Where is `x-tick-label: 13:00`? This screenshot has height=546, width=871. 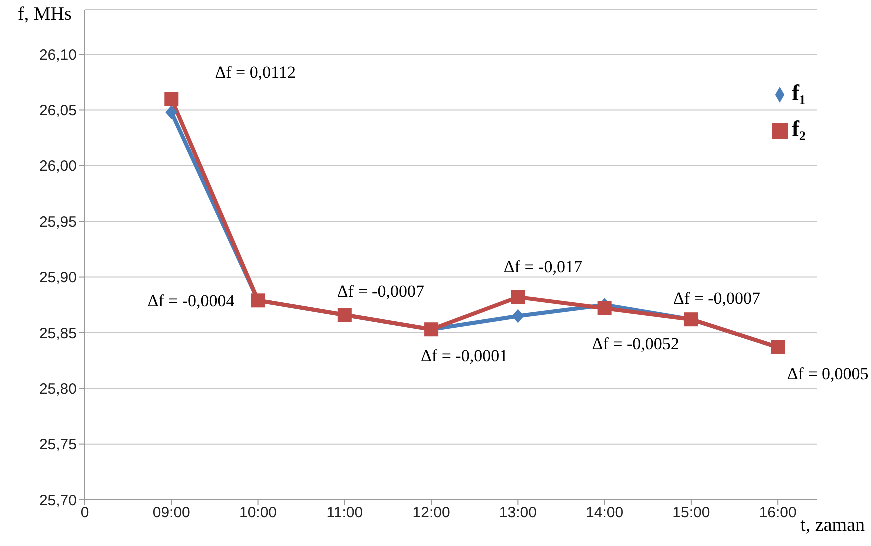 x-tick-label: 13:00 is located at coordinates (518, 513).